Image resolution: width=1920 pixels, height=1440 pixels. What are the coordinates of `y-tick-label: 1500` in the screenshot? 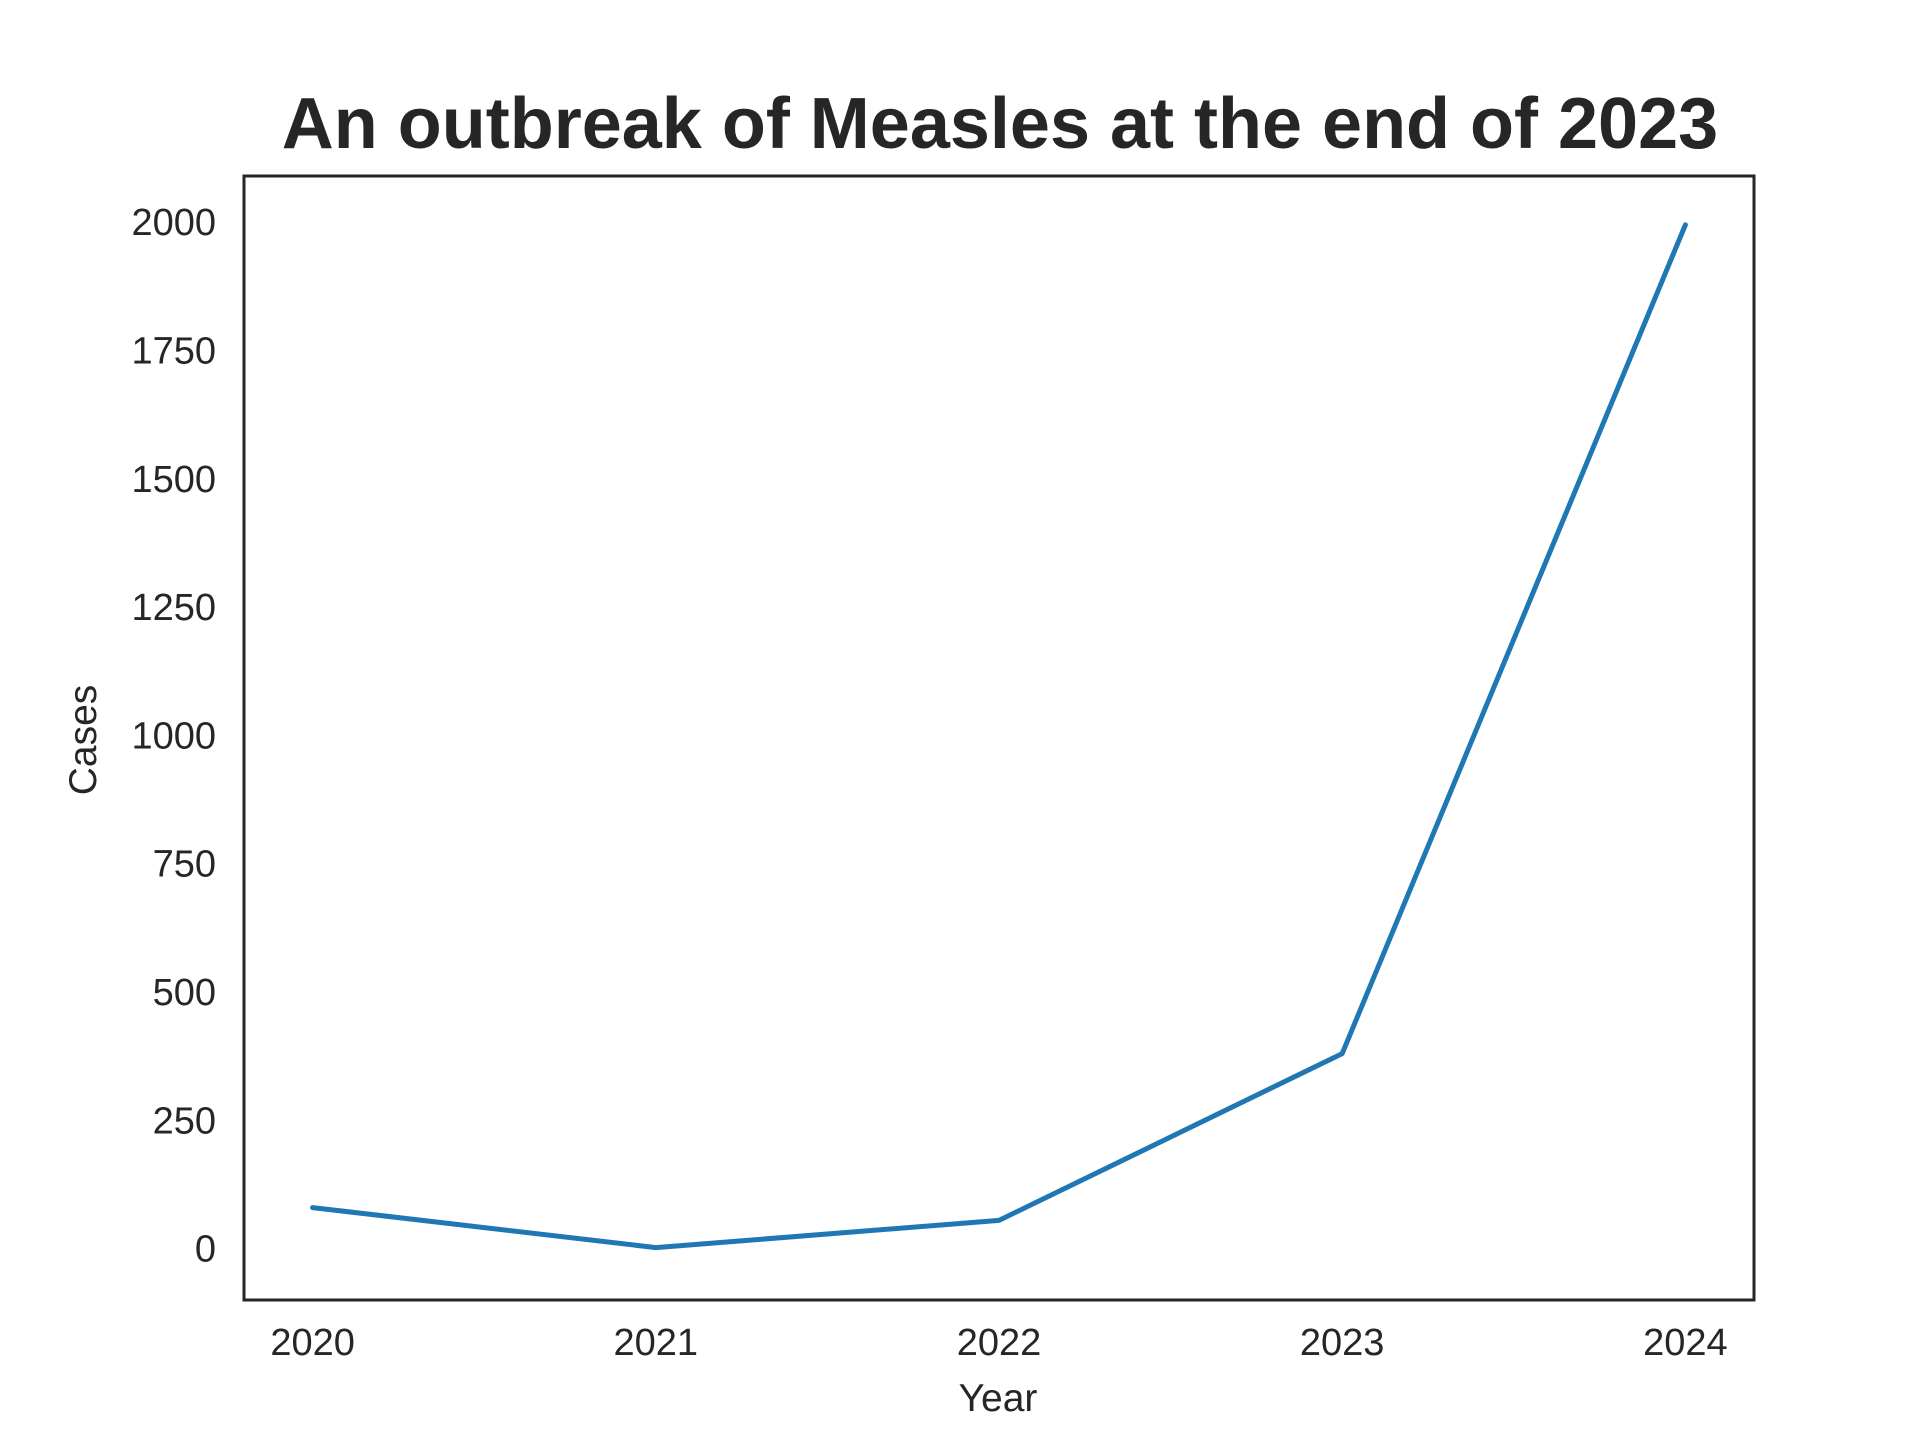 It's located at (173, 480).